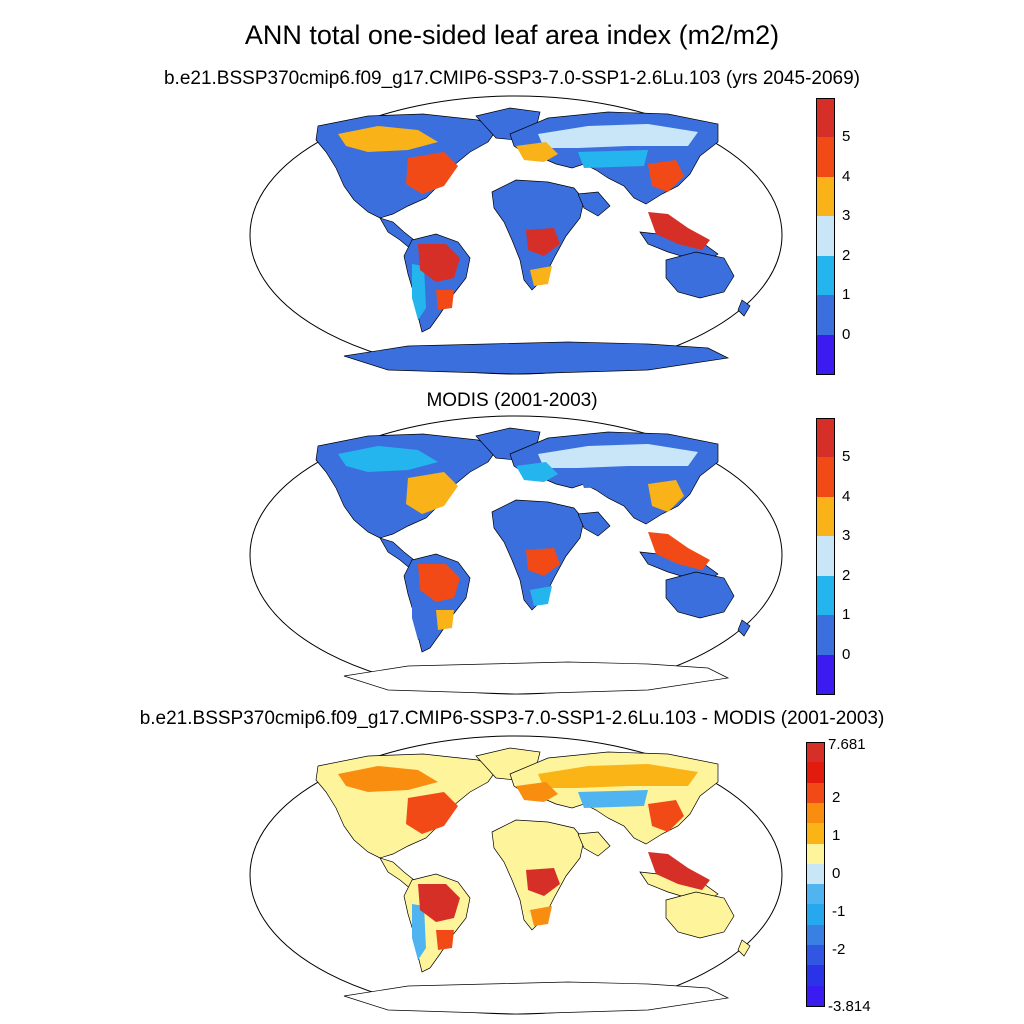  What do you see at coordinates (839, 911) in the screenshot?
I see `colorbar-tick-label: -1` at bounding box center [839, 911].